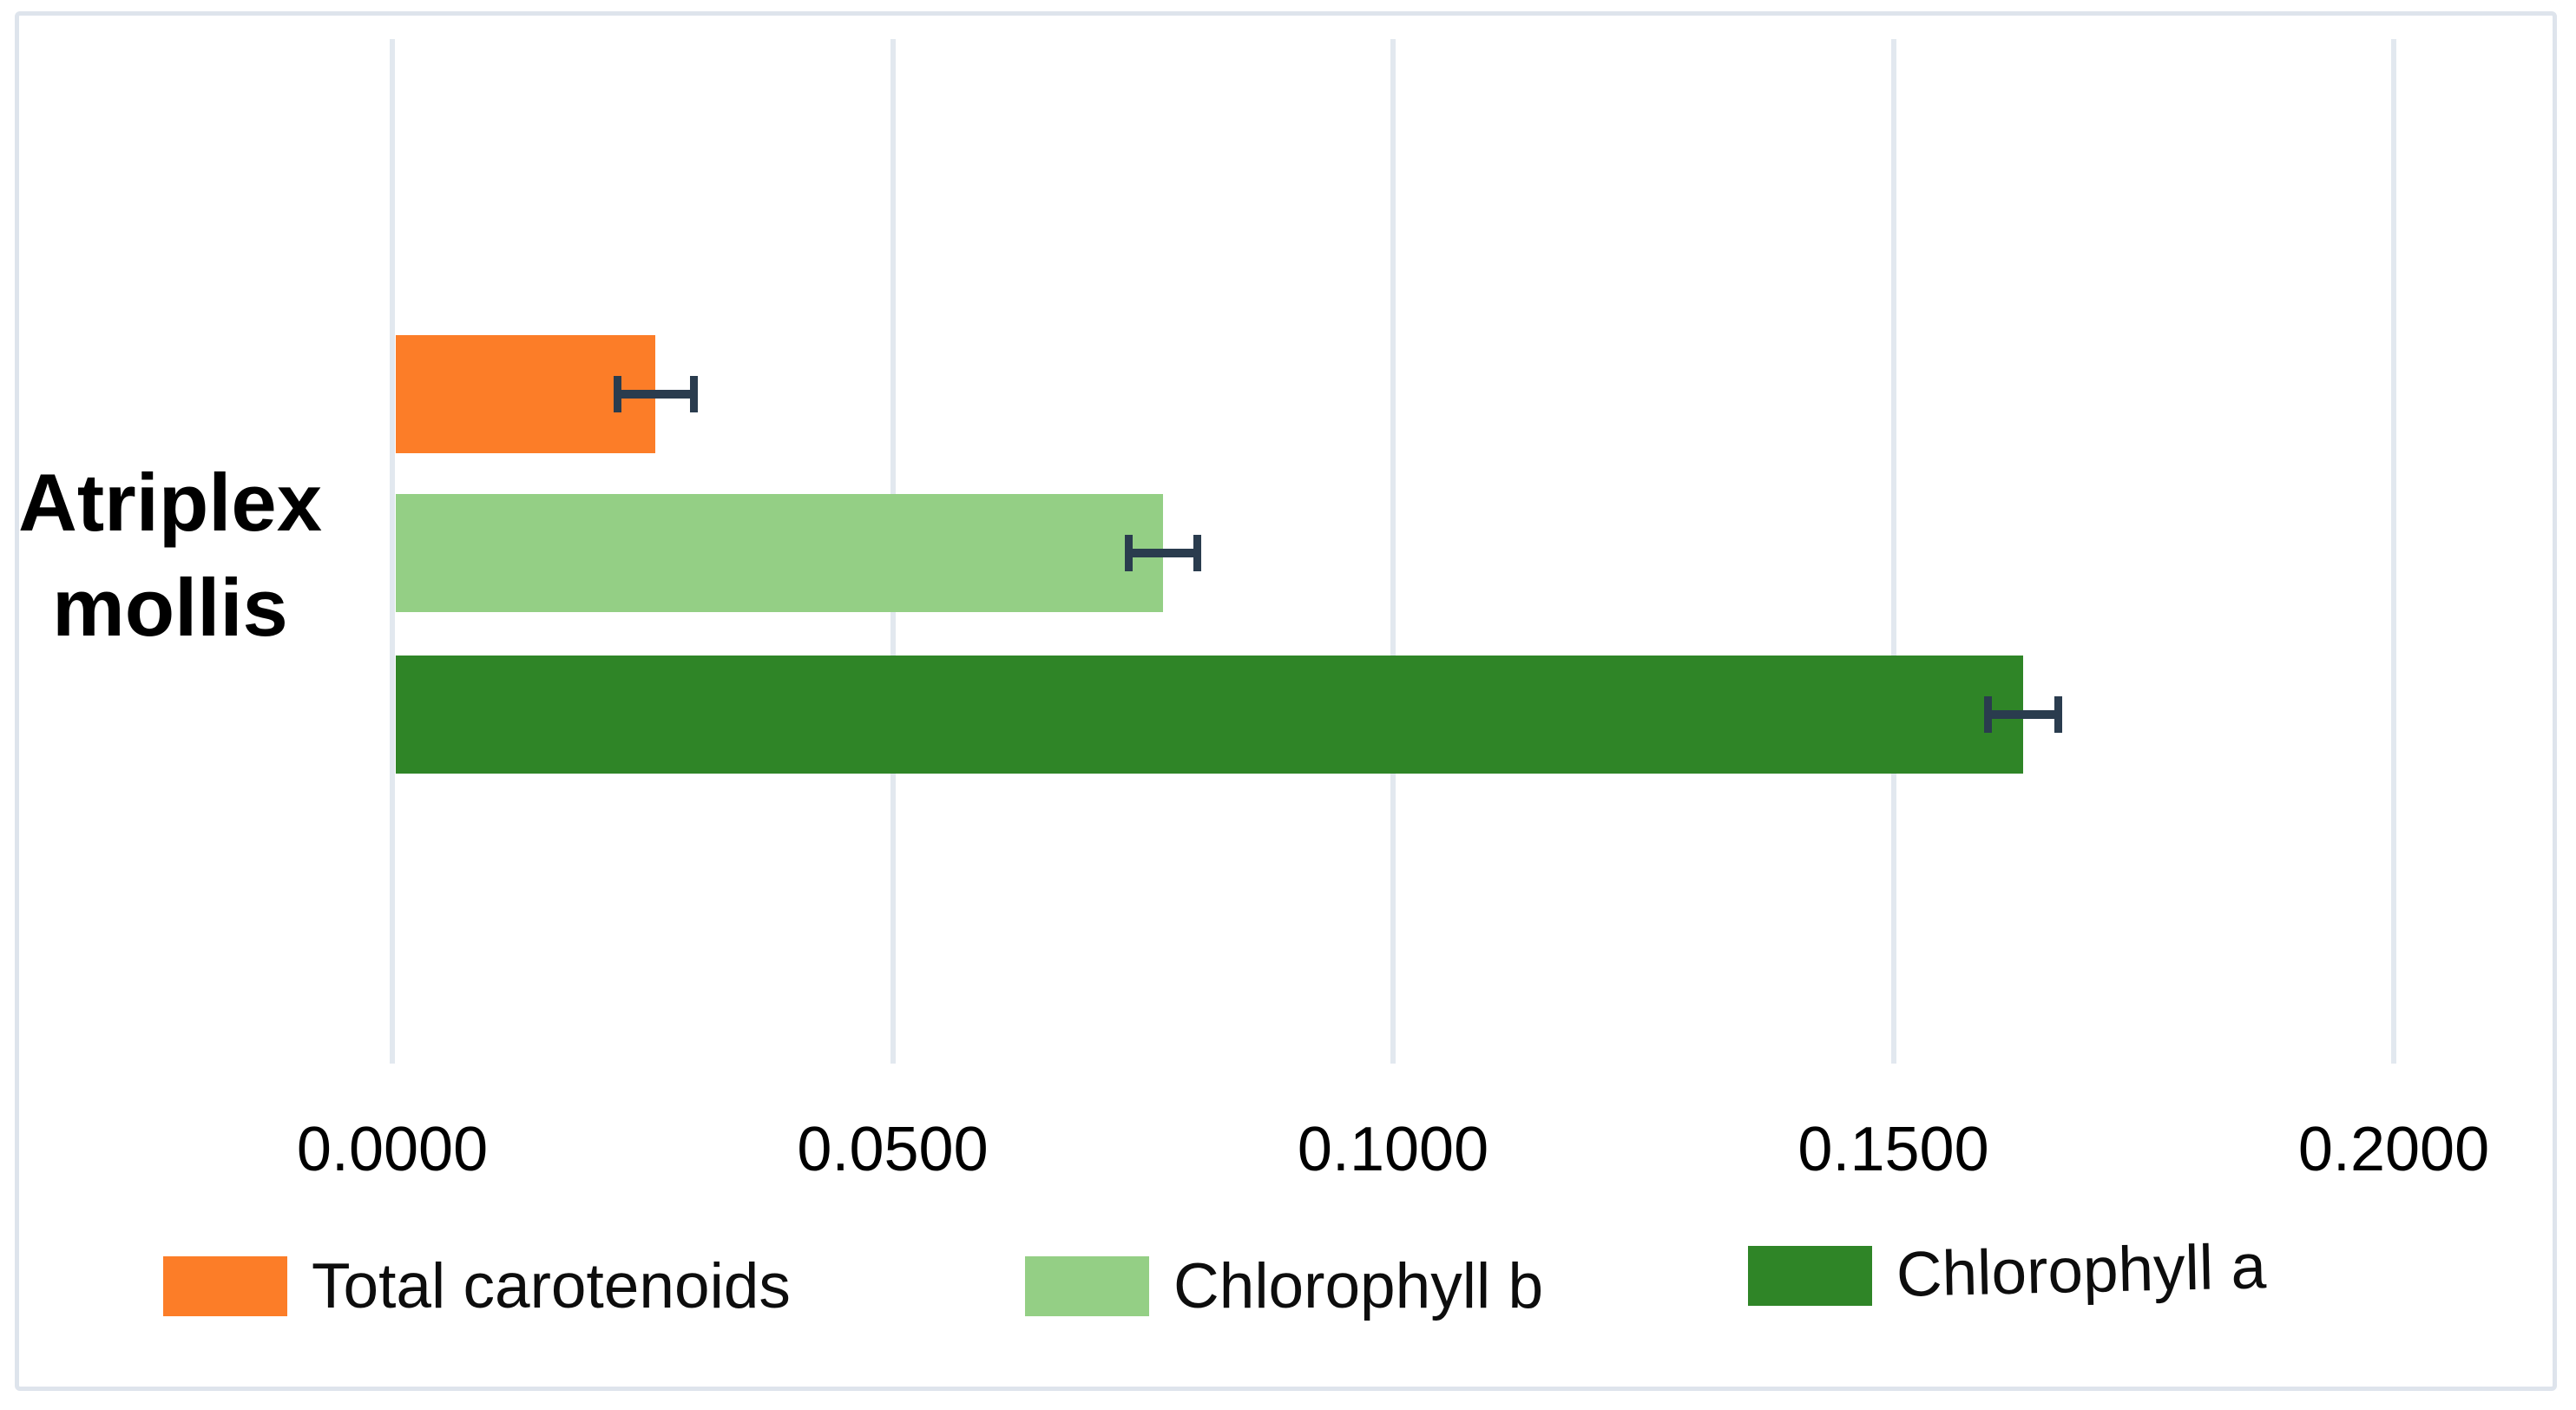 The height and width of the screenshot is (1410, 2576). What do you see at coordinates (526, 394) in the screenshot?
I see `bar-total-carotenoids` at bounding box center [526, 394].